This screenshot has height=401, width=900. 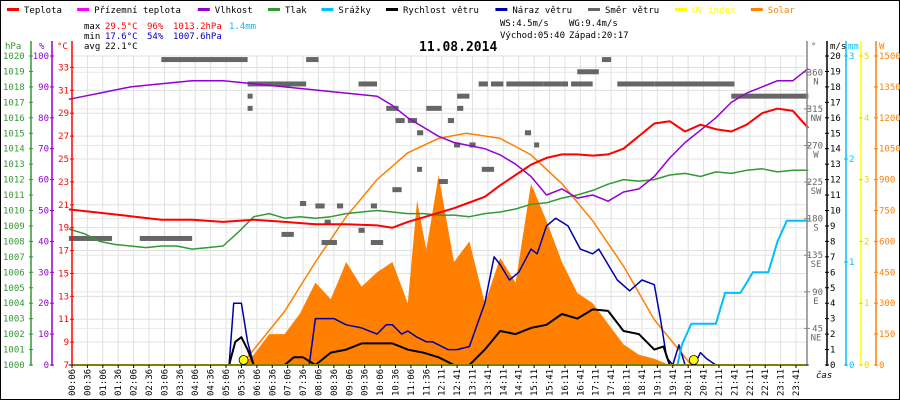 What do you see at coordinates (41, 57) in the screenshot?
I see `humidity-tick-label: 100` at bounding box center [41, 57].